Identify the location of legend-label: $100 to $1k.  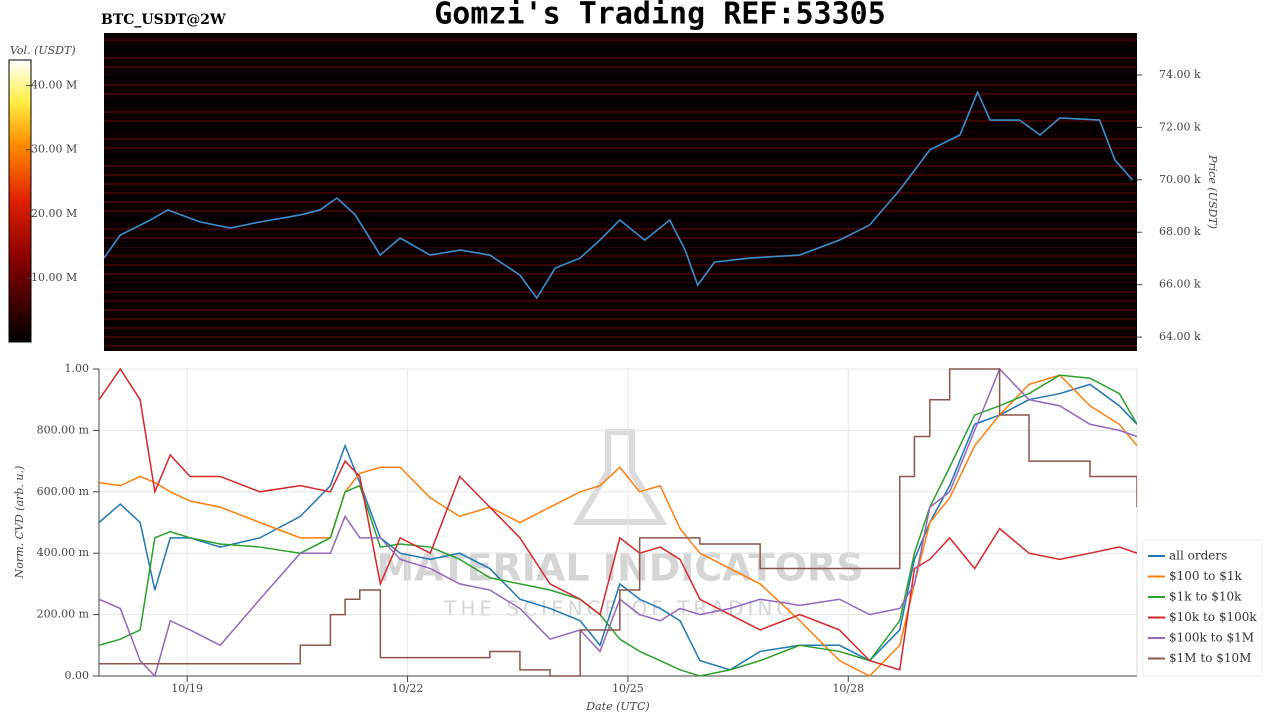
(1205, 576).